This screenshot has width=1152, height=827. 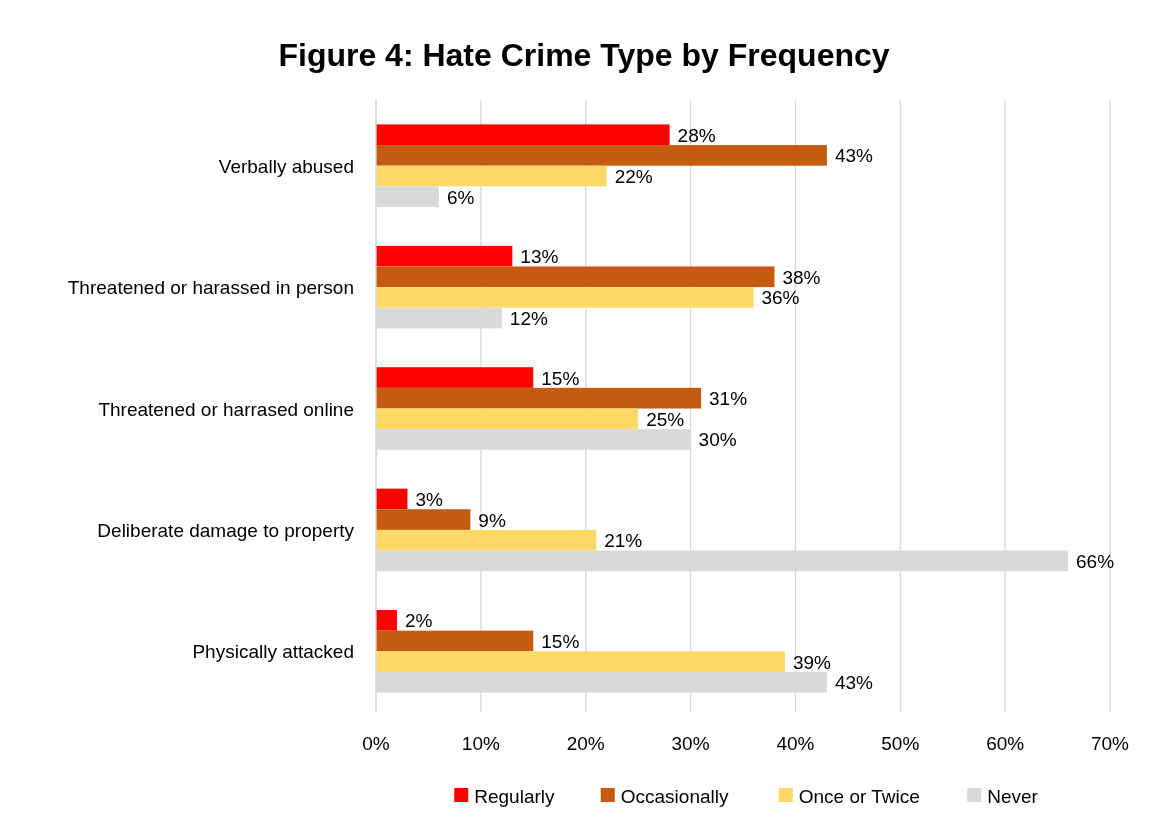 I want to click on data-label: 13%, so click(x=539, y=257).